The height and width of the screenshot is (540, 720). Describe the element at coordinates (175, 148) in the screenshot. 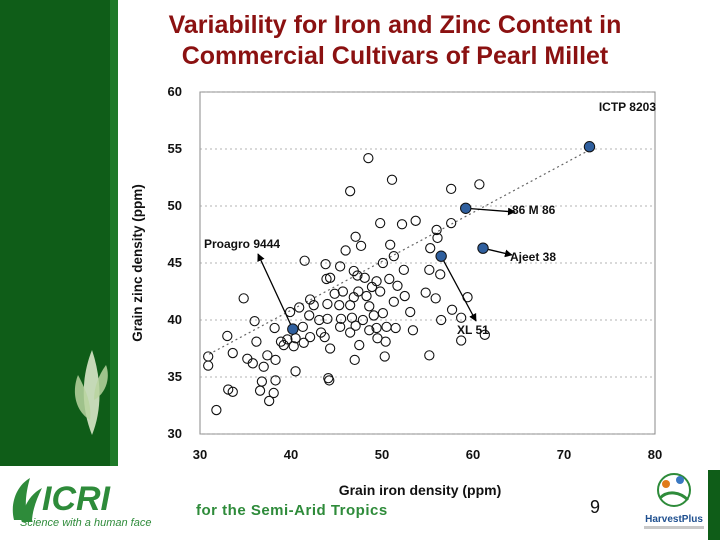

I see `y-tick-label: 55` at that location.